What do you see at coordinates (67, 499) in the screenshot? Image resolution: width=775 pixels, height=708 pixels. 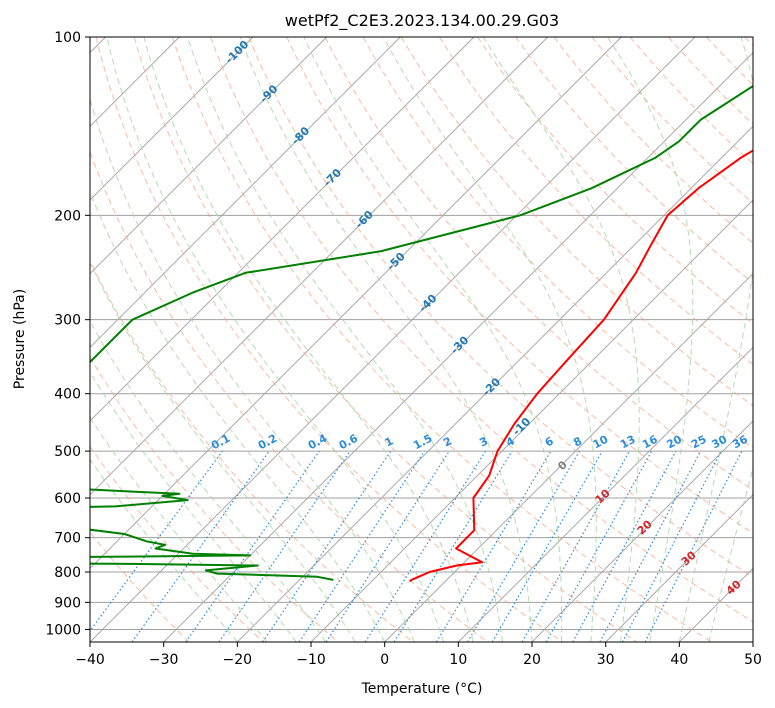 I see `y-tick-label: 600` at bounding box center [67, 499].